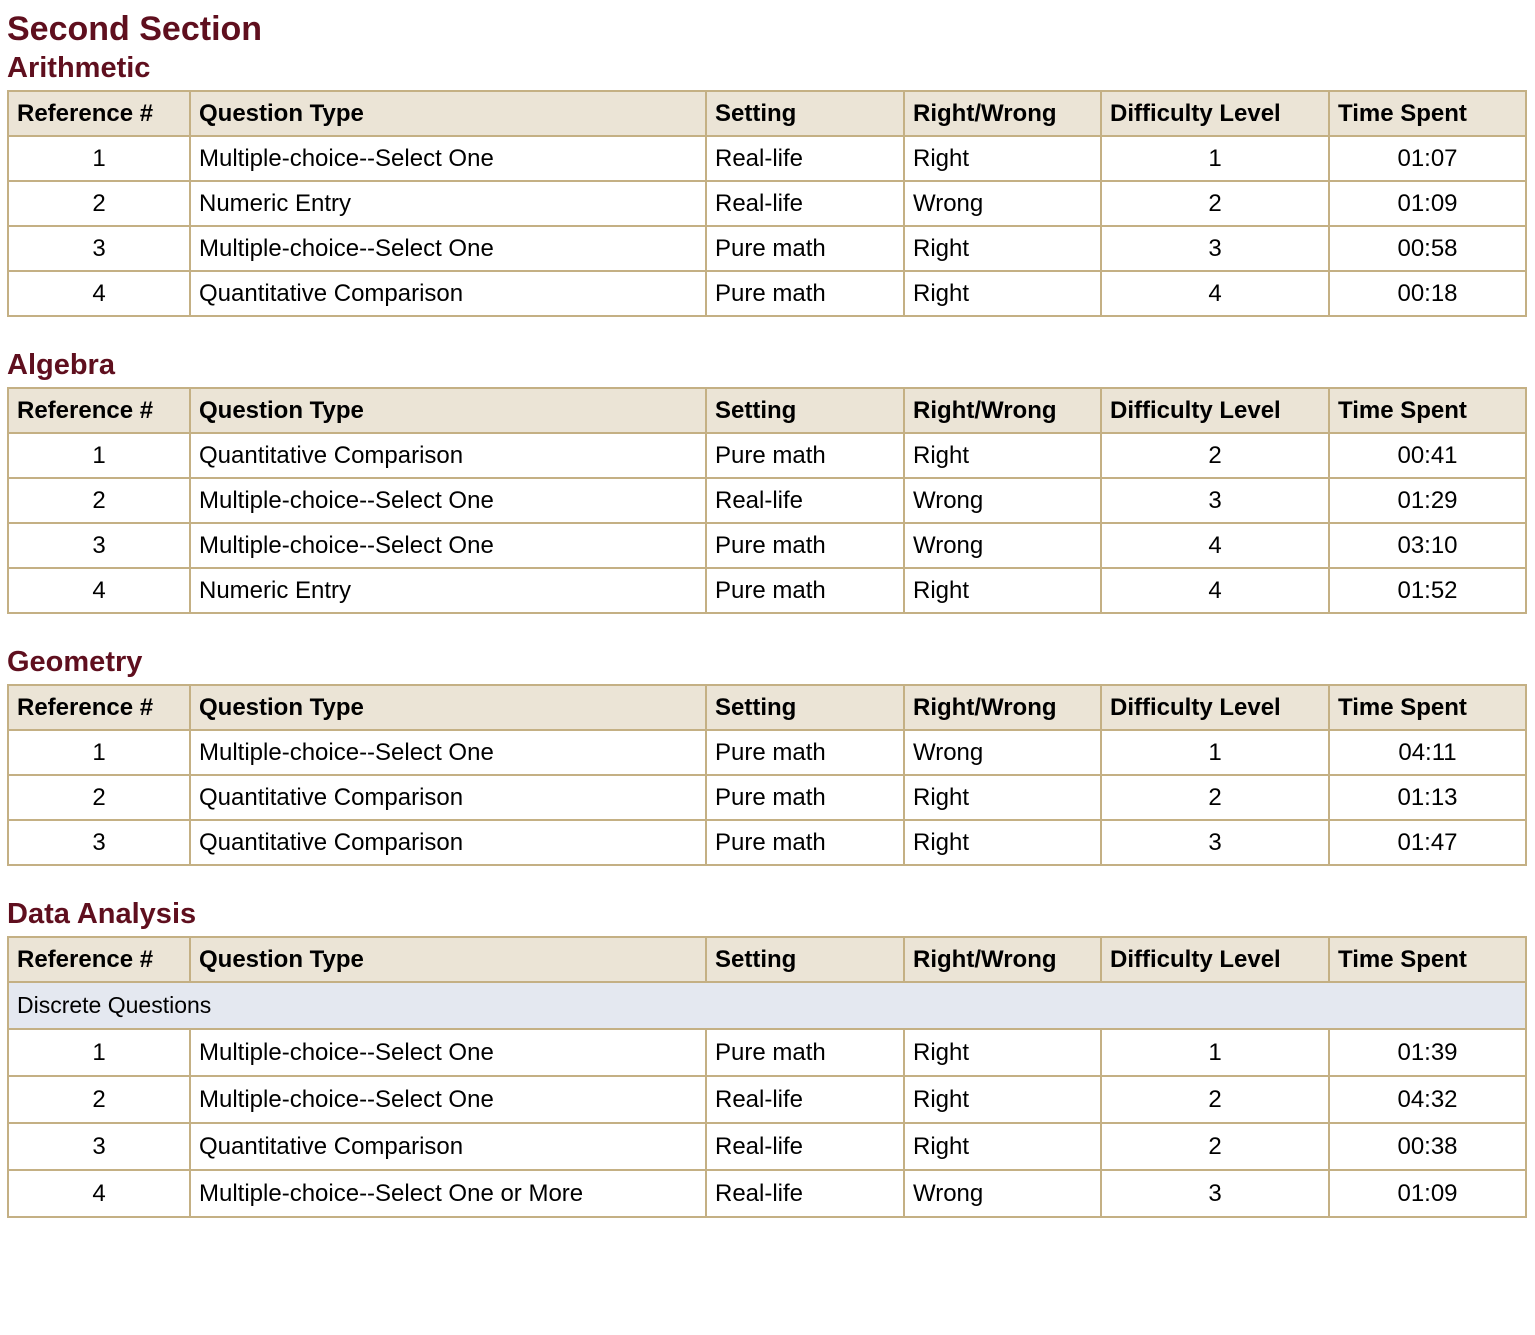 This screenshot has width=1535, height=1335. Describe the element at coordinates (1427, 158) in the screenshot. I see `table-cell: 01:07` at that location.